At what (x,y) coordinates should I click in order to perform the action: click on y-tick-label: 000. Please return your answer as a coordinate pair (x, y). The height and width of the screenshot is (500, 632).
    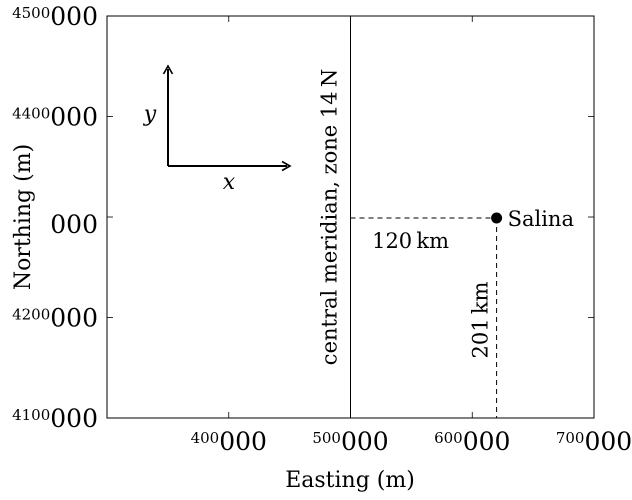
    Looking at the image, I should click on (74, 224).